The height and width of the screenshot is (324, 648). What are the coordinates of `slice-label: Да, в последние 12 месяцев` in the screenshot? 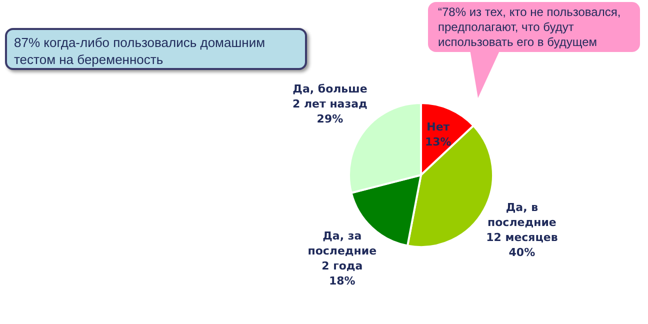 It's located at (522, 222).